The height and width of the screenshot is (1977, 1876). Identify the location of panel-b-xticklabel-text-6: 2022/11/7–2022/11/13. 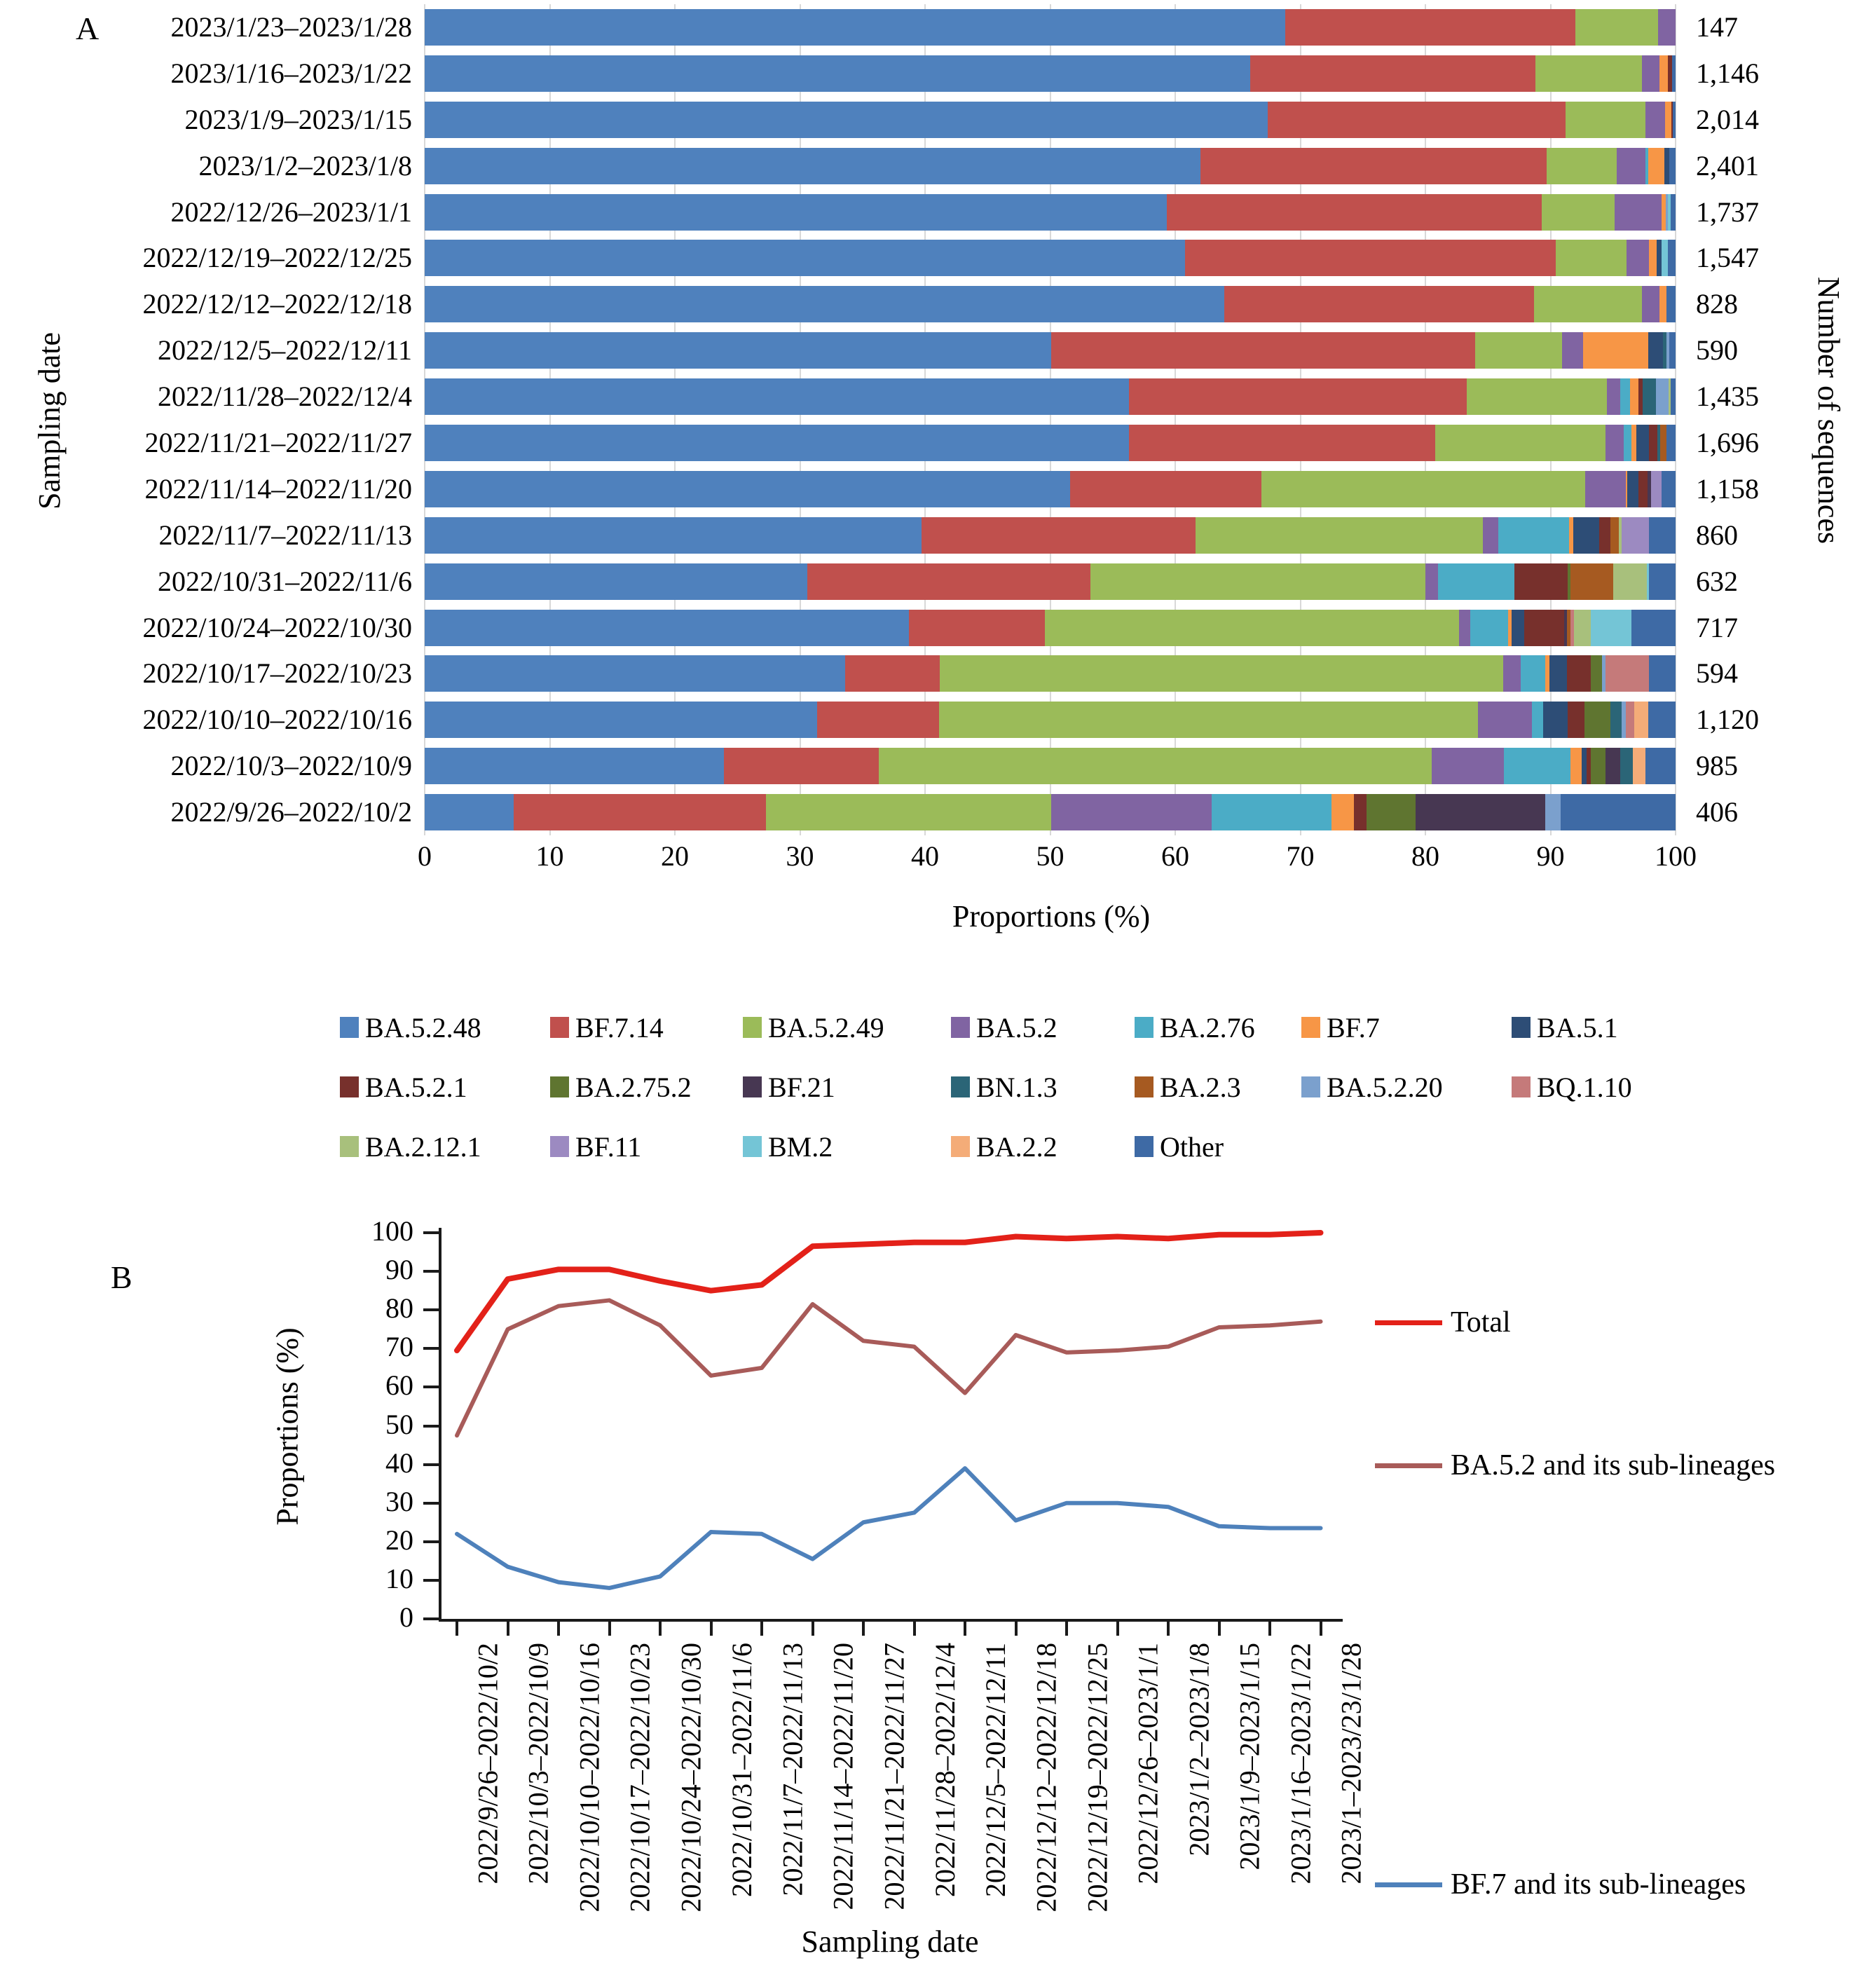
(792, 1769).